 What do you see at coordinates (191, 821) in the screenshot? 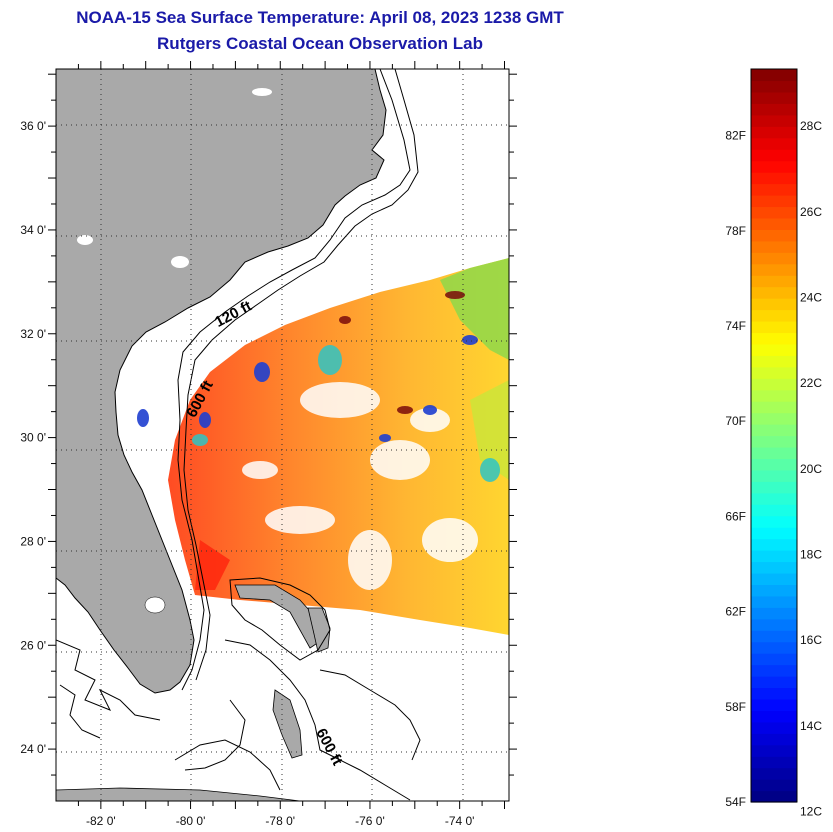
I see `longitude-label: -80 0'` at bounding box center [191, 821].